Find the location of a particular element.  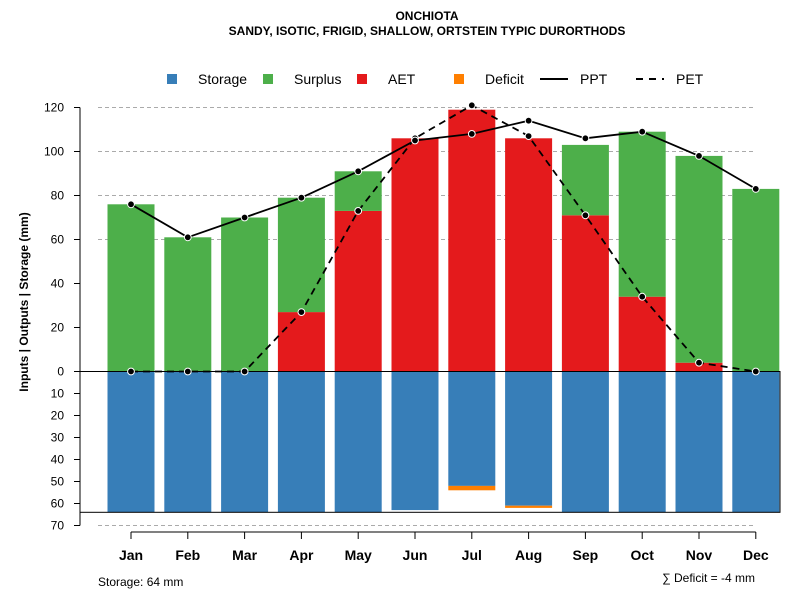

ppt-point-sep is located at coordinates (585, 138).